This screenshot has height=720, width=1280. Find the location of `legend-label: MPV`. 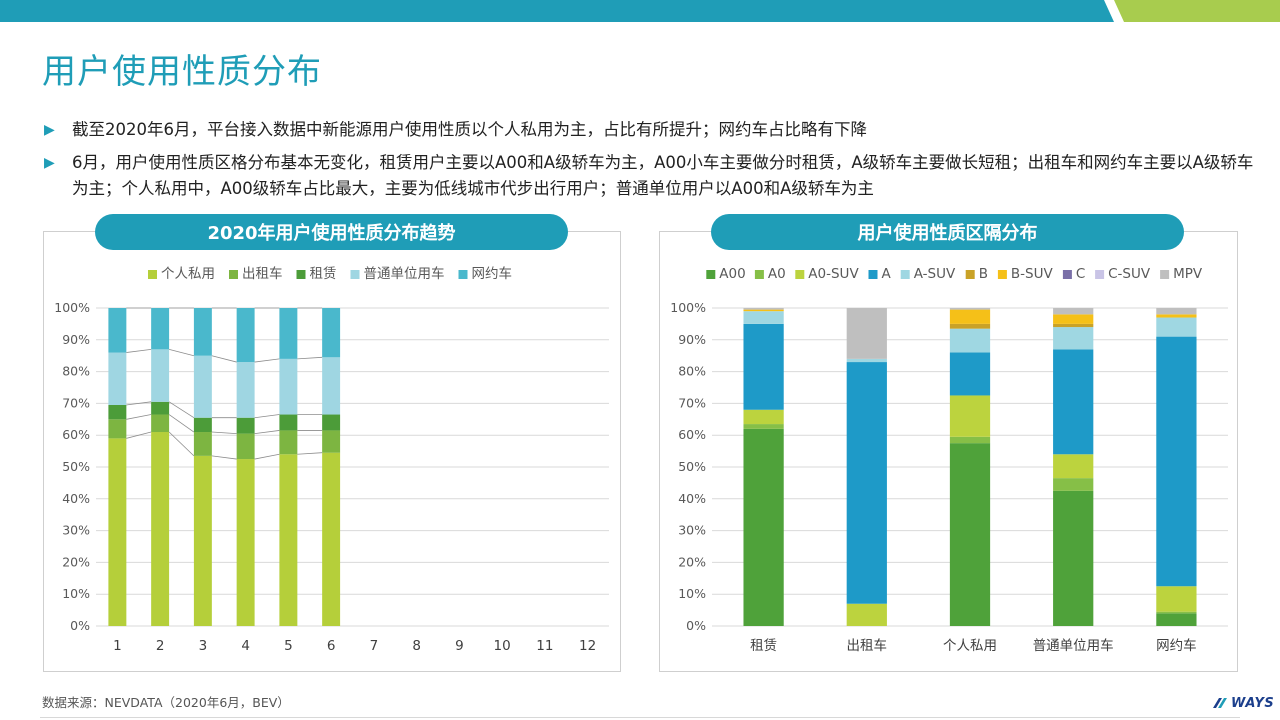

legend-label: MPV is located at coordinates (1188, 274).